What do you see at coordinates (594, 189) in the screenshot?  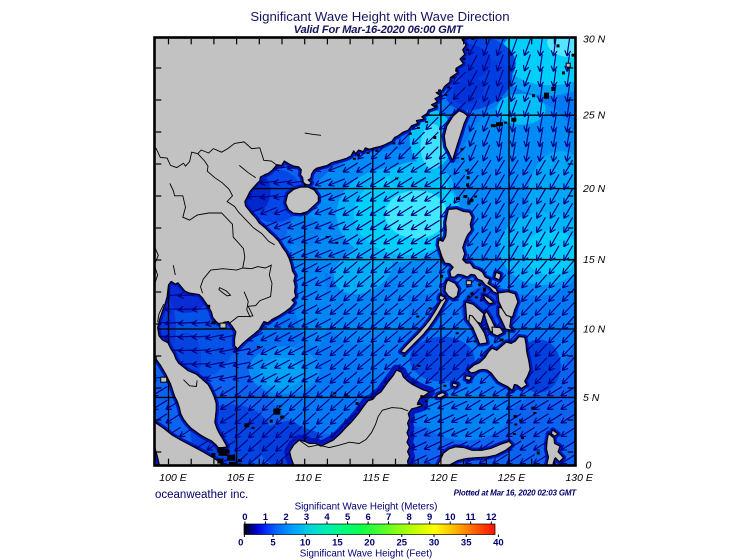 I see `svg-text: 20 N` at bounding box center [594, 189].